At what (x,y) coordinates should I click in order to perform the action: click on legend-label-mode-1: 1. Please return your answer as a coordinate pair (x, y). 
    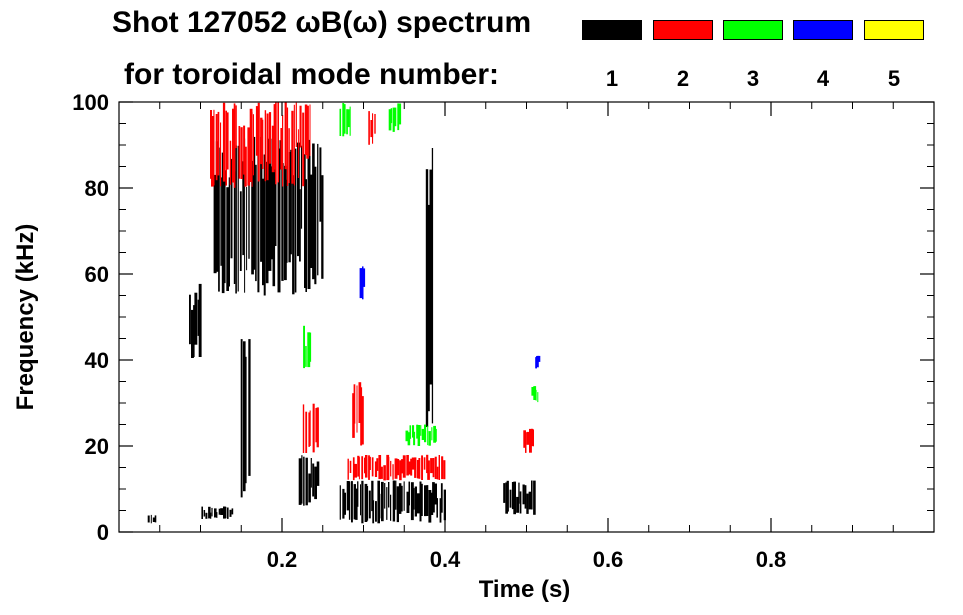
    Looking at the image, I should click on (612, 78).